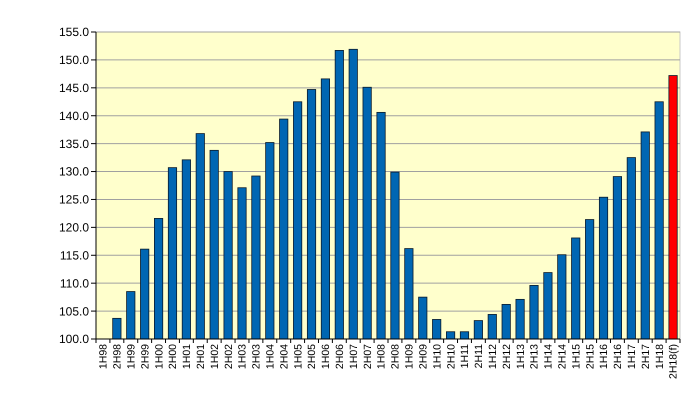  What do you see at coordinates (660, 357) in the screenshot?
I see `x-tick-label: 1H18` at bounding box center [660, 357].